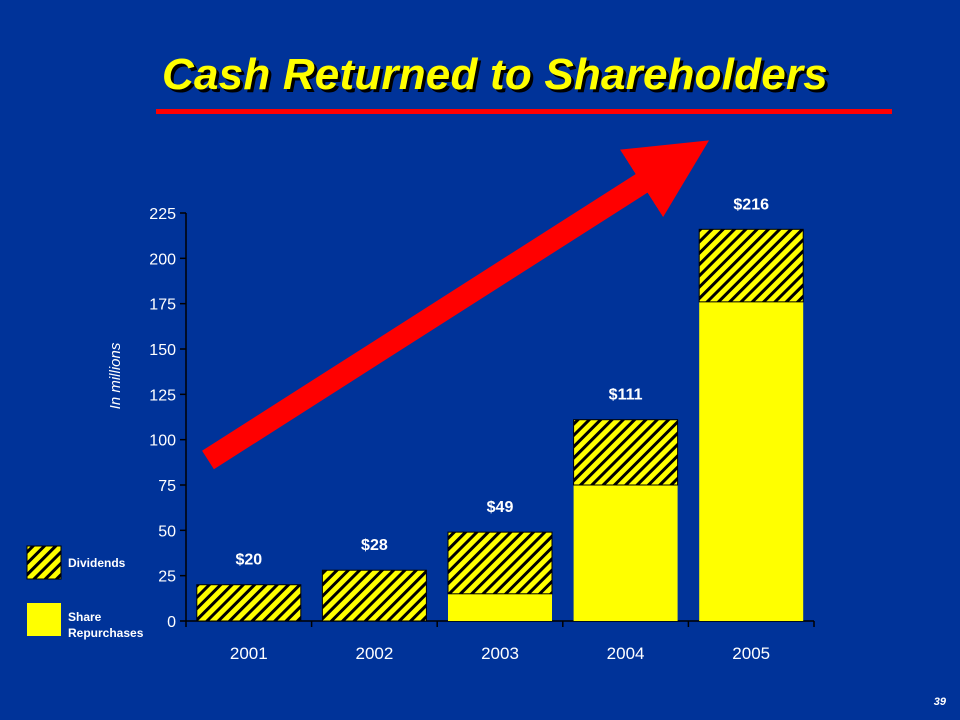 The image size is (960, 720). What do you see at coordinates (162, 395) in the screenshot?
I see `y-tick-label: 125` at bounding box center [162, 395].